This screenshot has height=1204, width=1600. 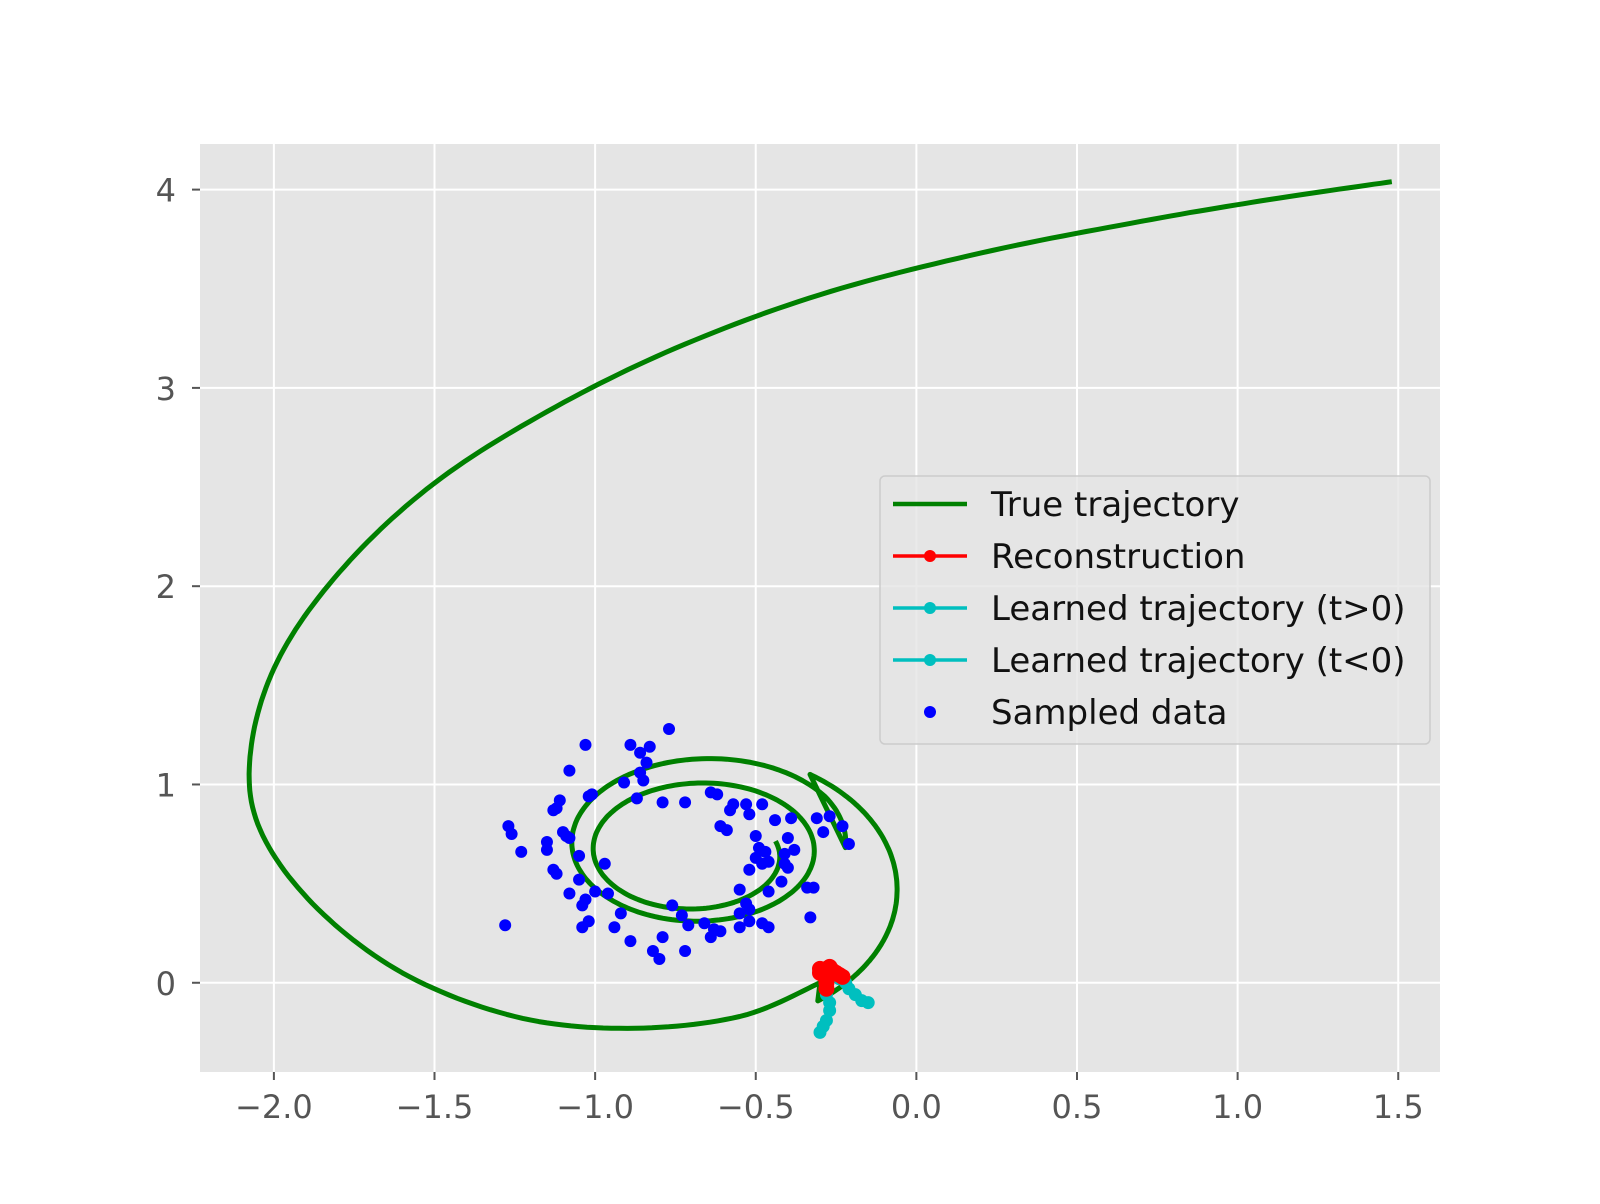 What do you see at coordinates (677, 843) in the screenshot?
I see `series-sampled-data` at bounding box center [677, 843].